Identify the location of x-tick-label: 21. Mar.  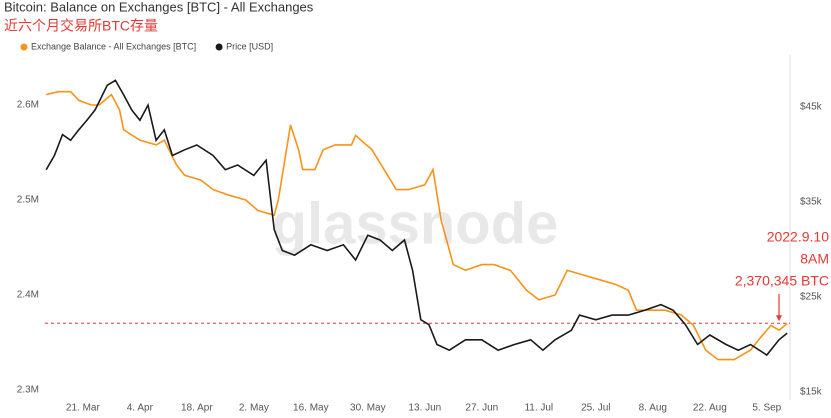
(83, 408).